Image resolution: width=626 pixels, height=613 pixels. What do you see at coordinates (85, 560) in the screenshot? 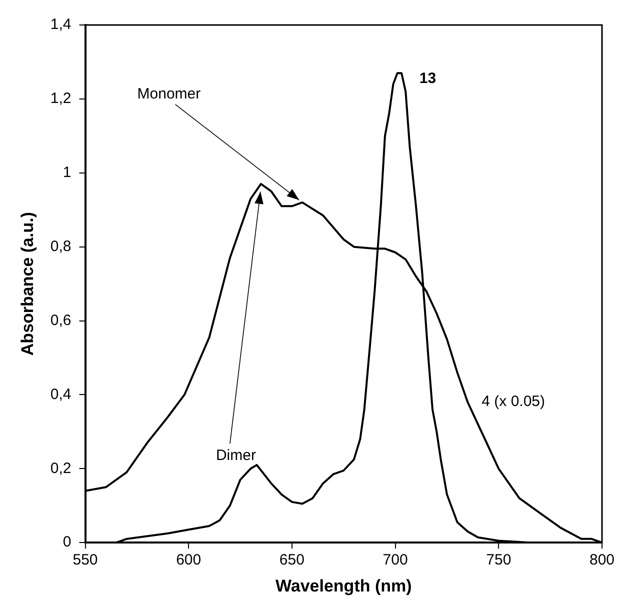
I see `x-tick-label: 550` at bounding box center [85, 560].